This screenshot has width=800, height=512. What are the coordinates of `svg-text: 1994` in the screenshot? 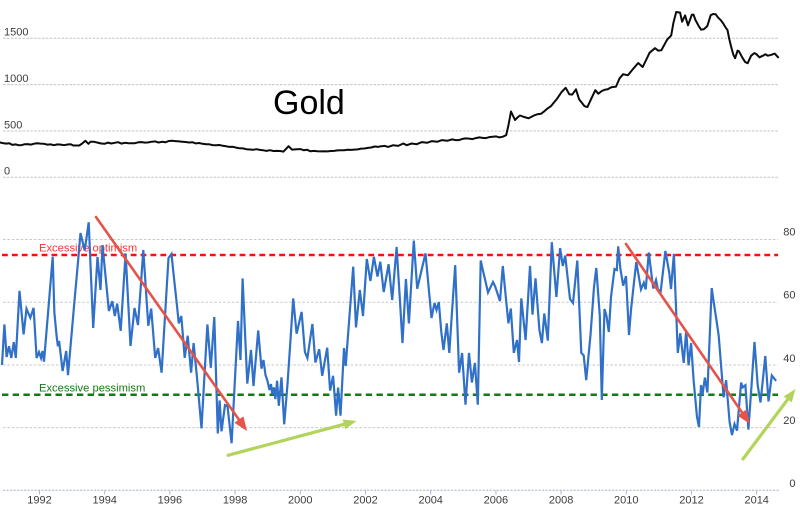 It's located at (104, 500).